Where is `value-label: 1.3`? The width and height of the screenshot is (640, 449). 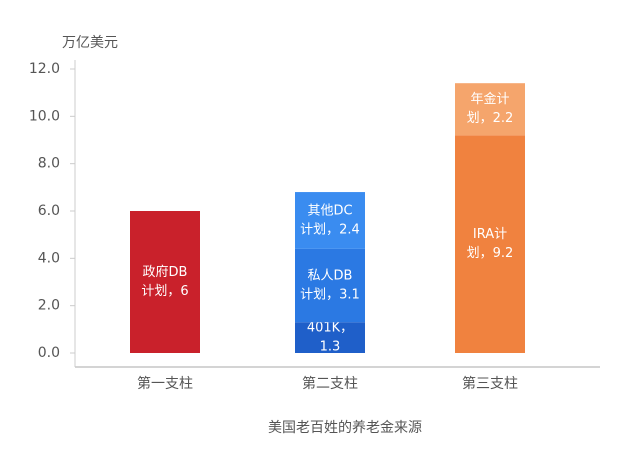
value-label: 1.3 is located at coordinates (330, 347).